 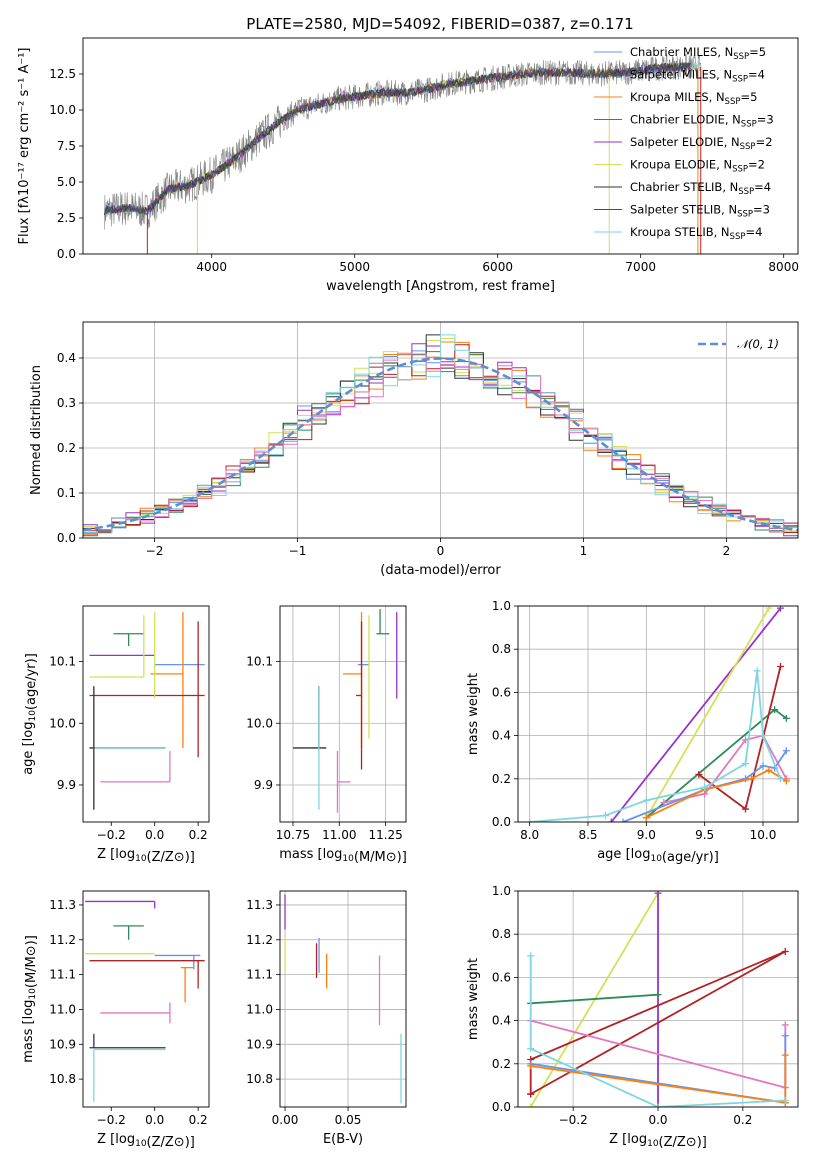 What do you see at coordinates (66, 218) in the screenshot?
I see `y-tick-label: 2.5` at bounding box center [66, 218].